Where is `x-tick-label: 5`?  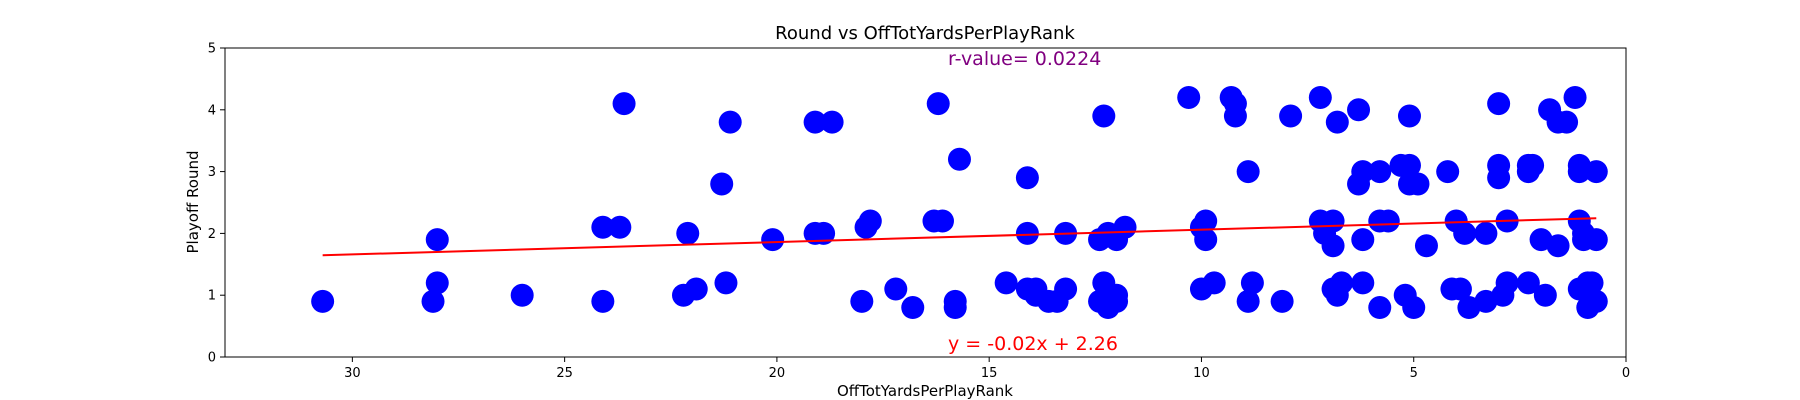 x-tick-label: 5 is located at coordinates (1414, 373).